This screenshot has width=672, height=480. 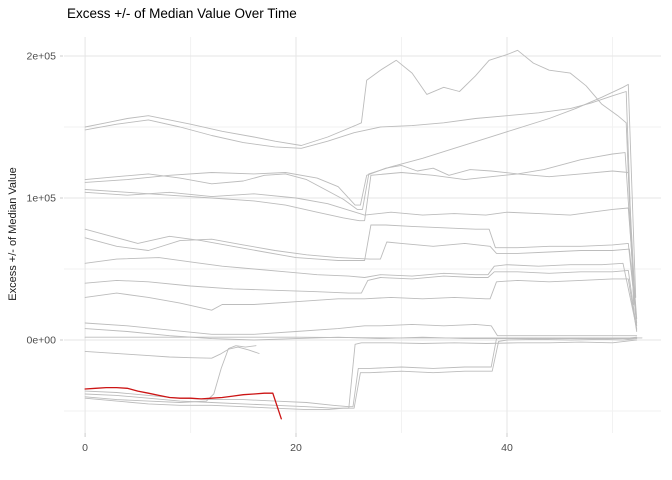 I want to click on x-tick-label: 20, so click(x=296, y=448).